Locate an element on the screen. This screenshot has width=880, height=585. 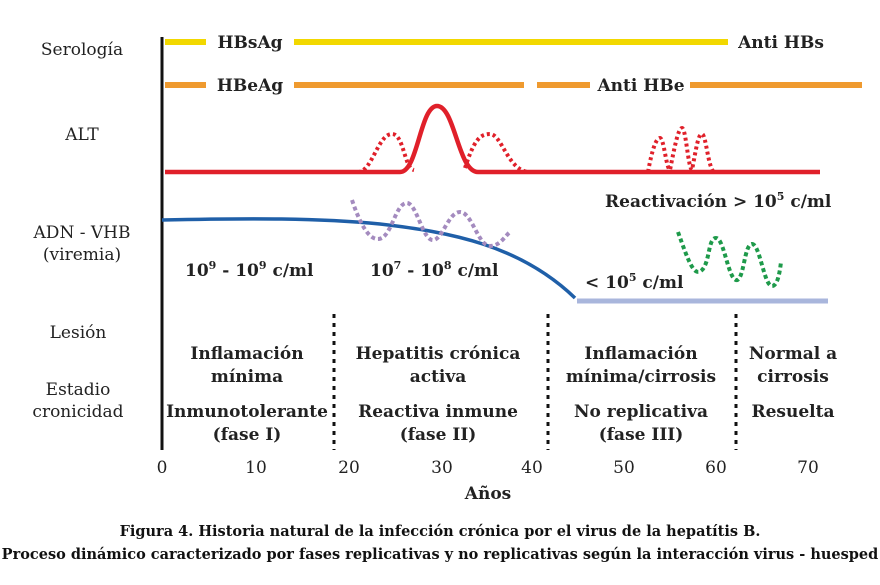
phase-2-lesion-line2: activa is located at coordinates (438, 377).